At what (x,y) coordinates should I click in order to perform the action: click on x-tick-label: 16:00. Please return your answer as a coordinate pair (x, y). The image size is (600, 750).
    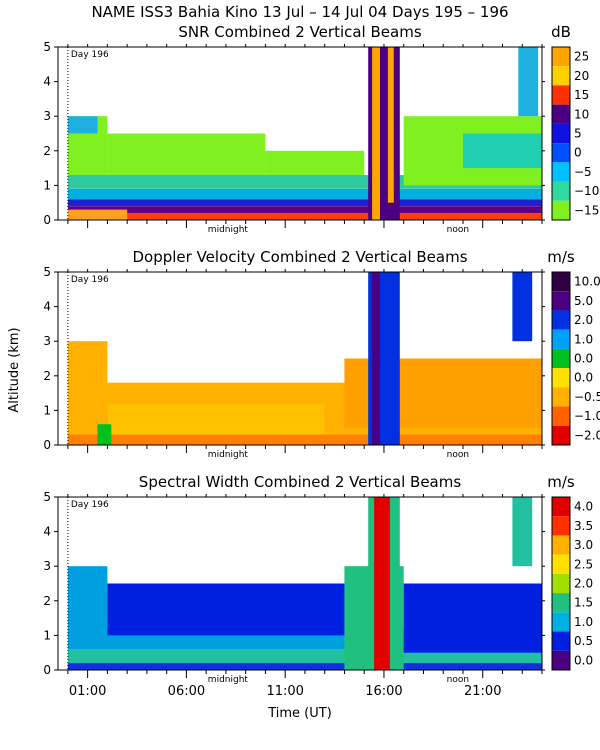
    Looking at the image, I should click on (383, 691).